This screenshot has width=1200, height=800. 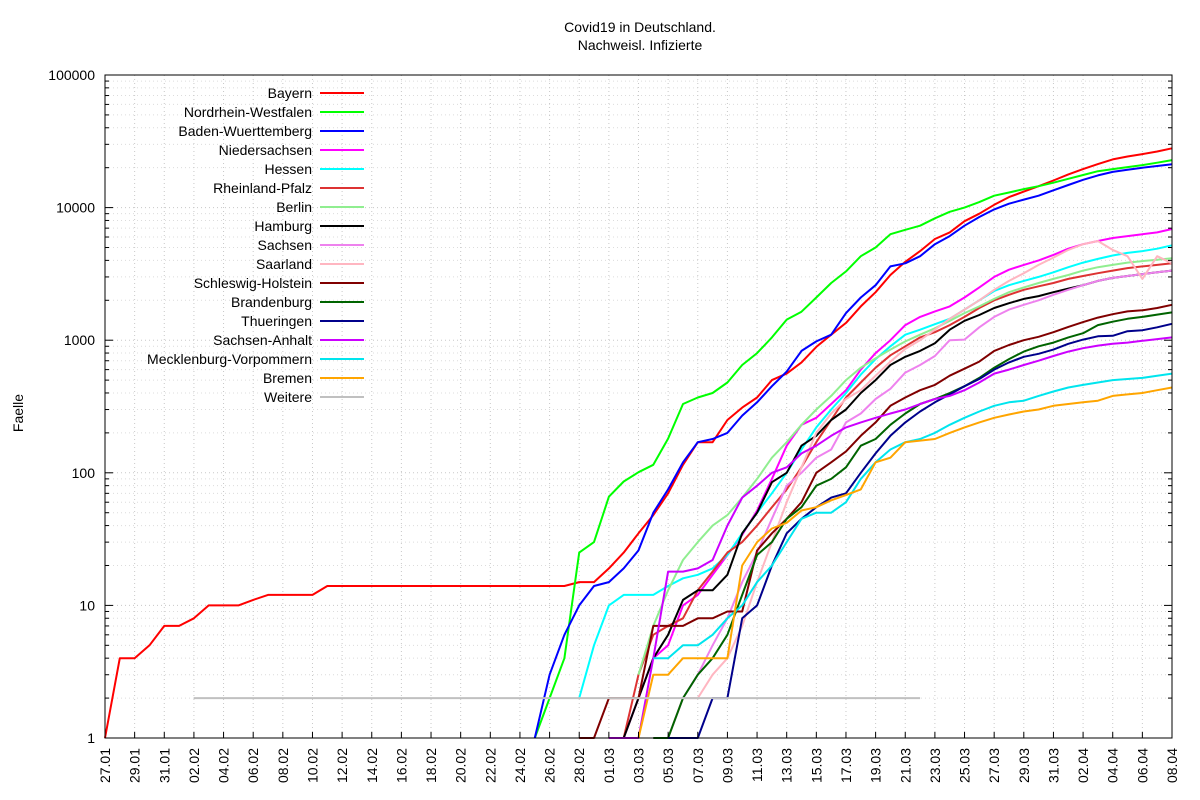 I want to click on legend-label: Weitere, so click(x=288, y=397).